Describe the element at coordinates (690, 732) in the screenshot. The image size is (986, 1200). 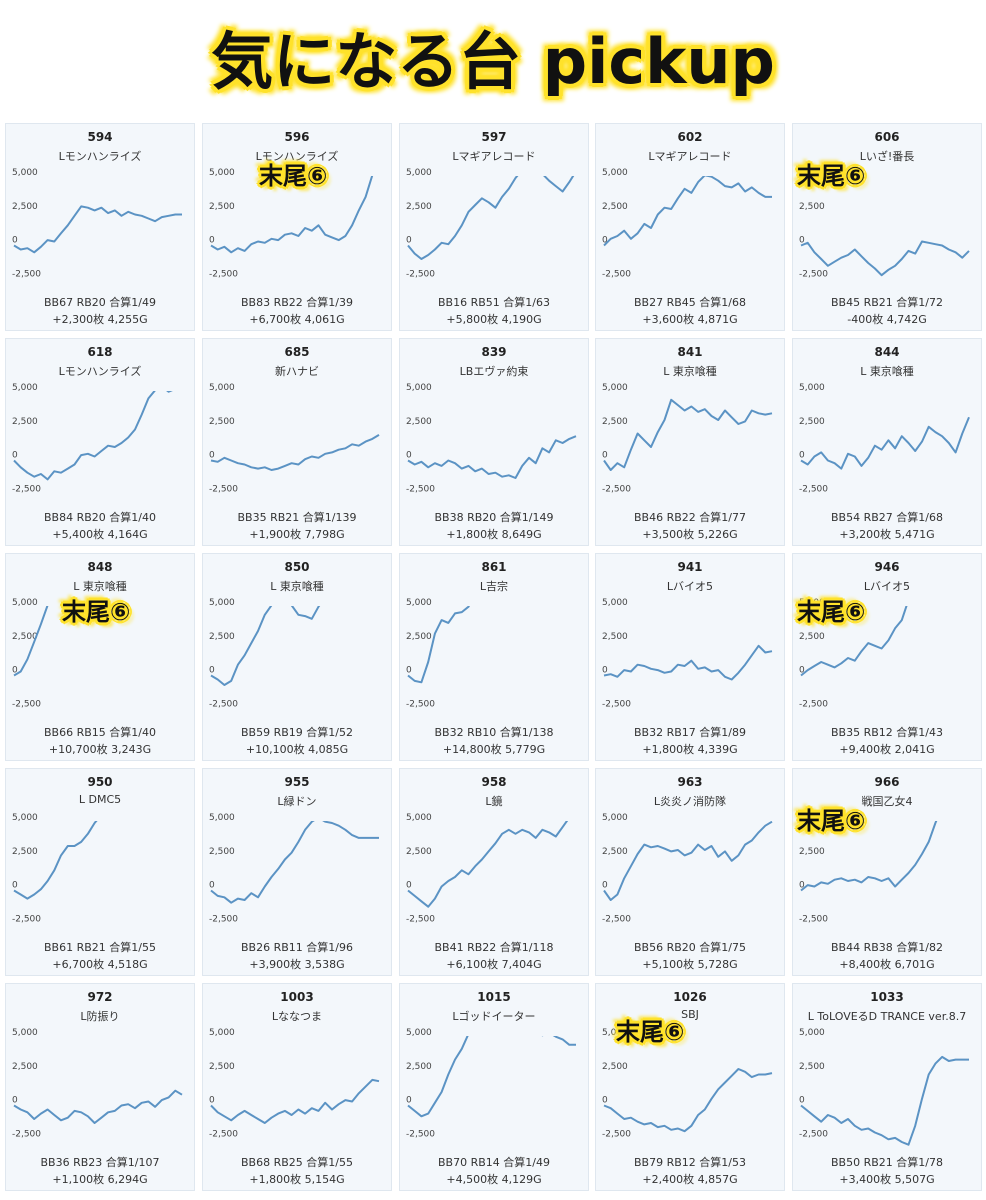
I see `bonus-stats: BB32 RB17 合算1/89` at that location.